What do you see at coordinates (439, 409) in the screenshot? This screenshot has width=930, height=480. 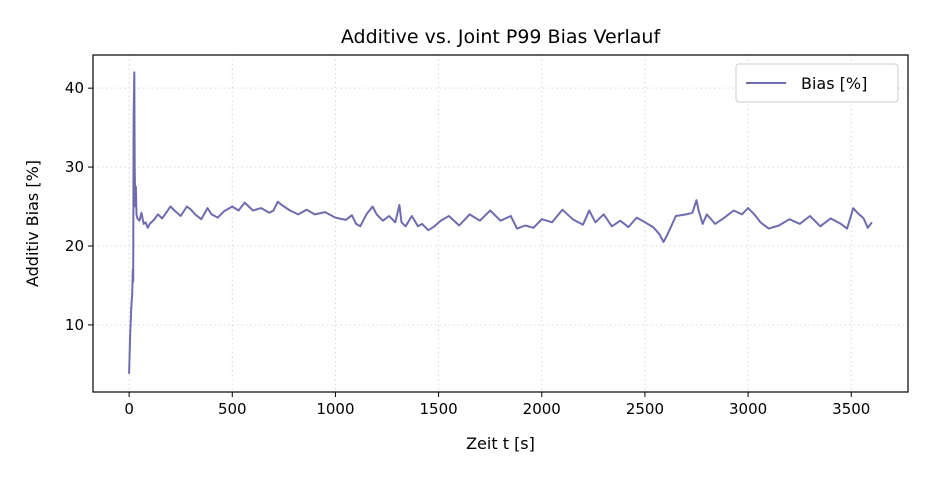 I see `x-tick-label: 1500` at bounding box center [439, 409].